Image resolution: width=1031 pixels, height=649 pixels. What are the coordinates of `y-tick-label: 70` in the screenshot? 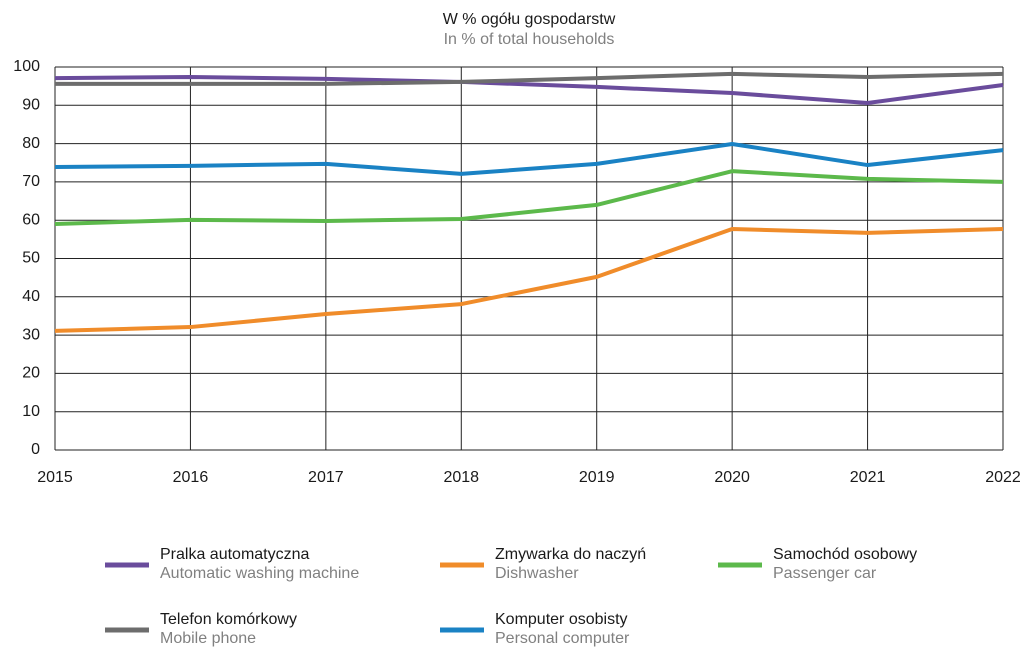 It's located at (31, 181).